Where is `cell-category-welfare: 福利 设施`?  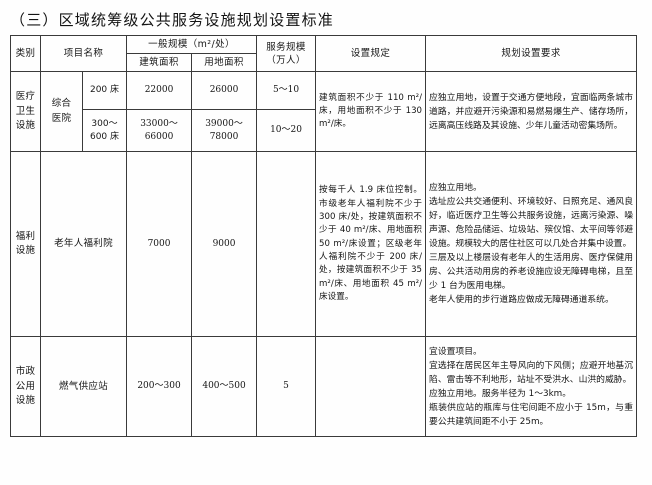 cell-category-welfare: 福利 设施 is located at coordinates (25, 244).